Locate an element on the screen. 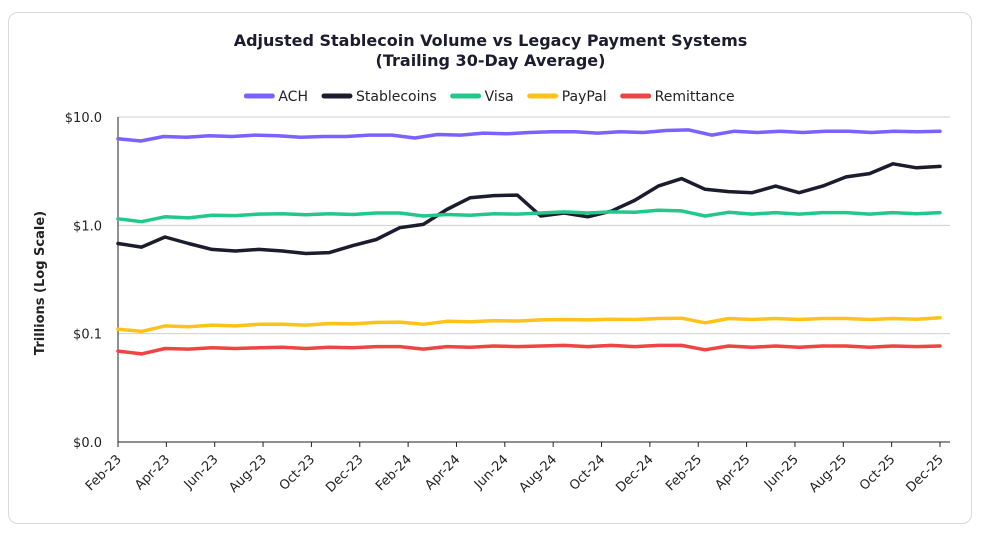  x-tick-label: Apr-25 is located at coordinates (732, 472).